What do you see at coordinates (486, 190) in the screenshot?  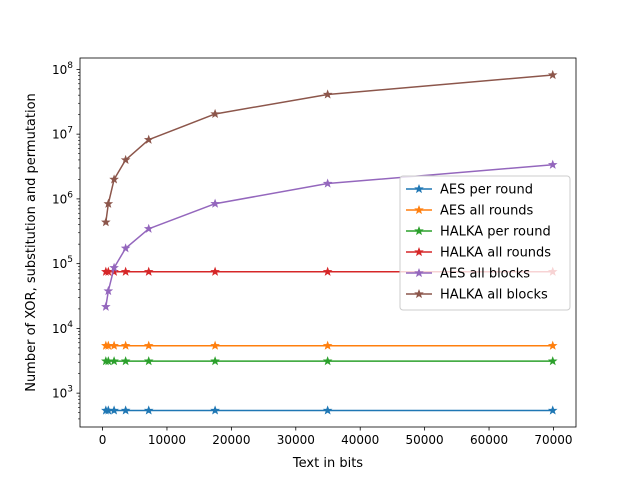 I see `legend-label: AES per round` at bounding box center [486, 190].